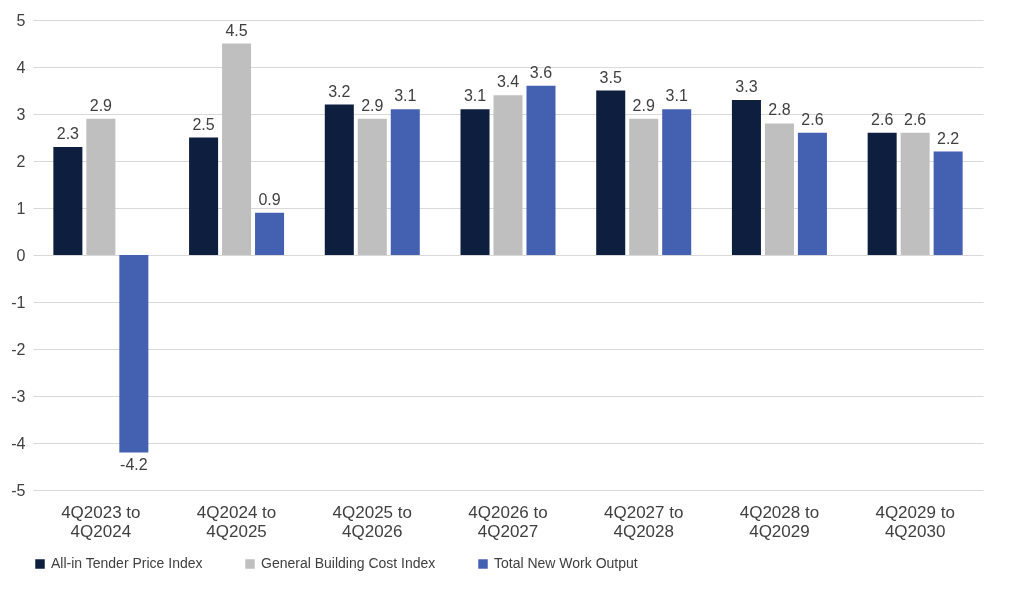 The image size is (1022, 604). Describe the element at coordinates (21, 67) in the screenshot. I see `y-tick-label: 4` at that location.